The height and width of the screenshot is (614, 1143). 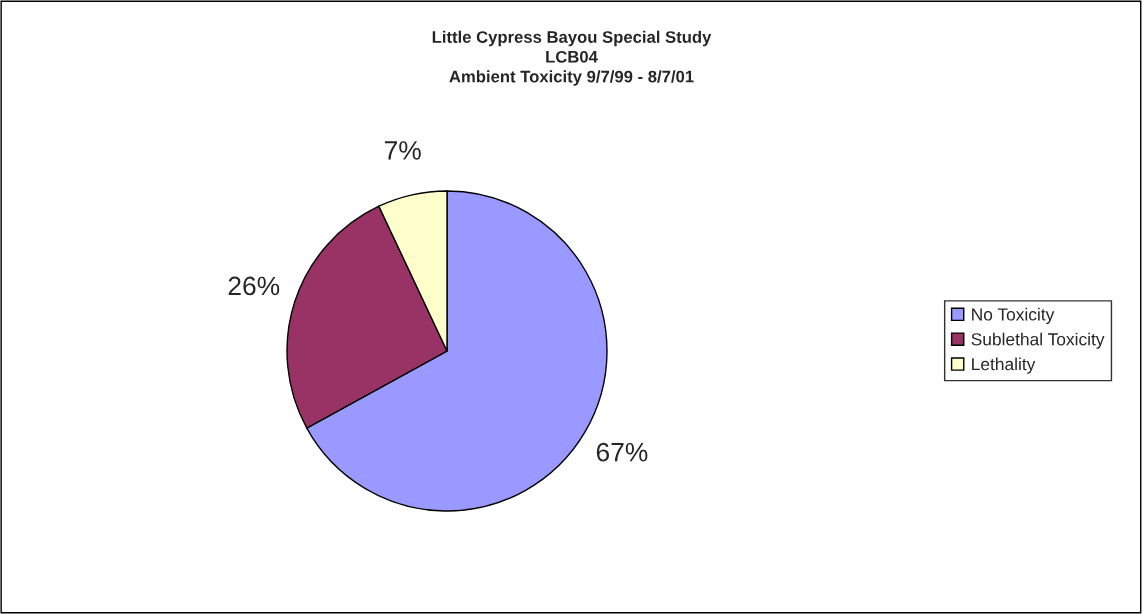 What do you see at coordinates (622, 452) in the screenshot?
I see `data-label: 67%` at bounding box center [622, 452].